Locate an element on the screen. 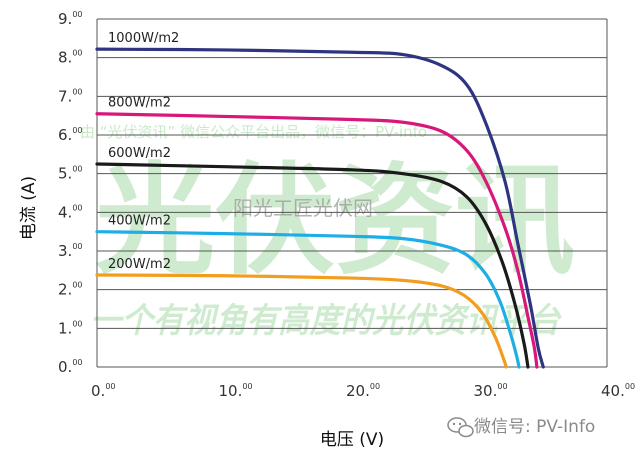  watermark-slogan: 一个有视角有高度的光伏资讯平台 is located at coordinates (326, 321).